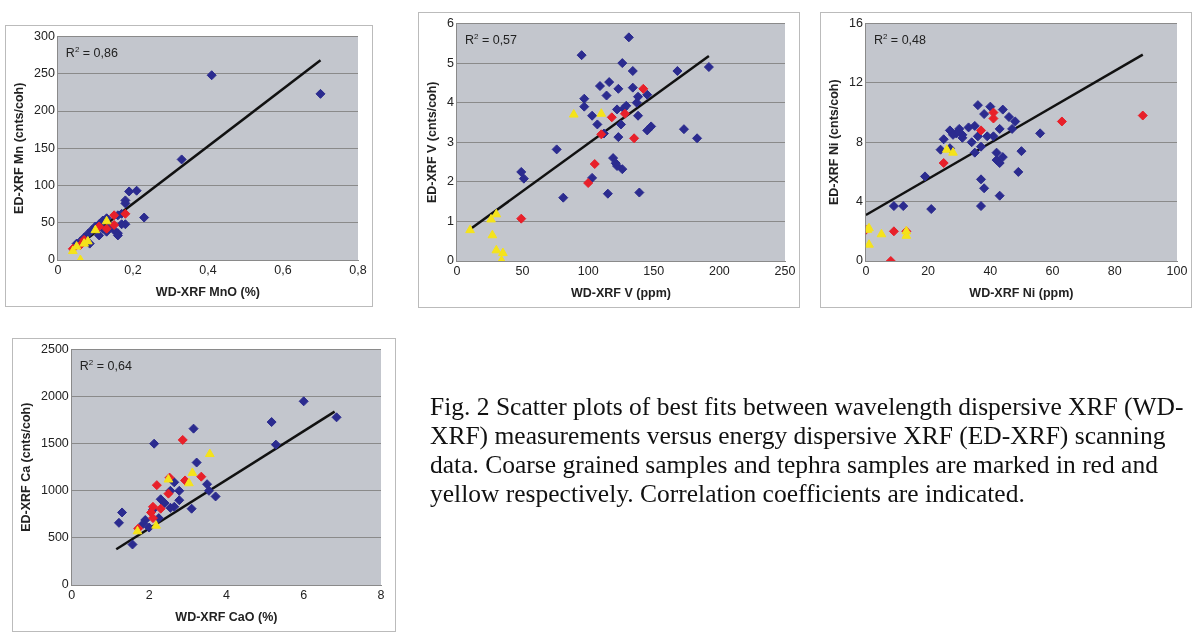  What do you see at coordinates (47, 222) in the screenshot?
I see `y-tick-label: 50` at bounding box center [47, 222].